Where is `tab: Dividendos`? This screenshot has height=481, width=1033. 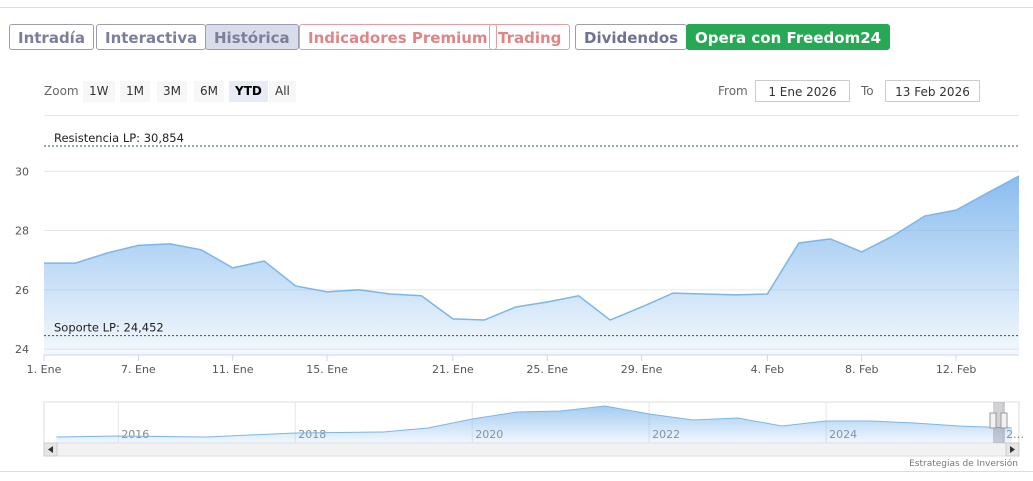
tab: Dividendos is located at coordinates (631, 37).